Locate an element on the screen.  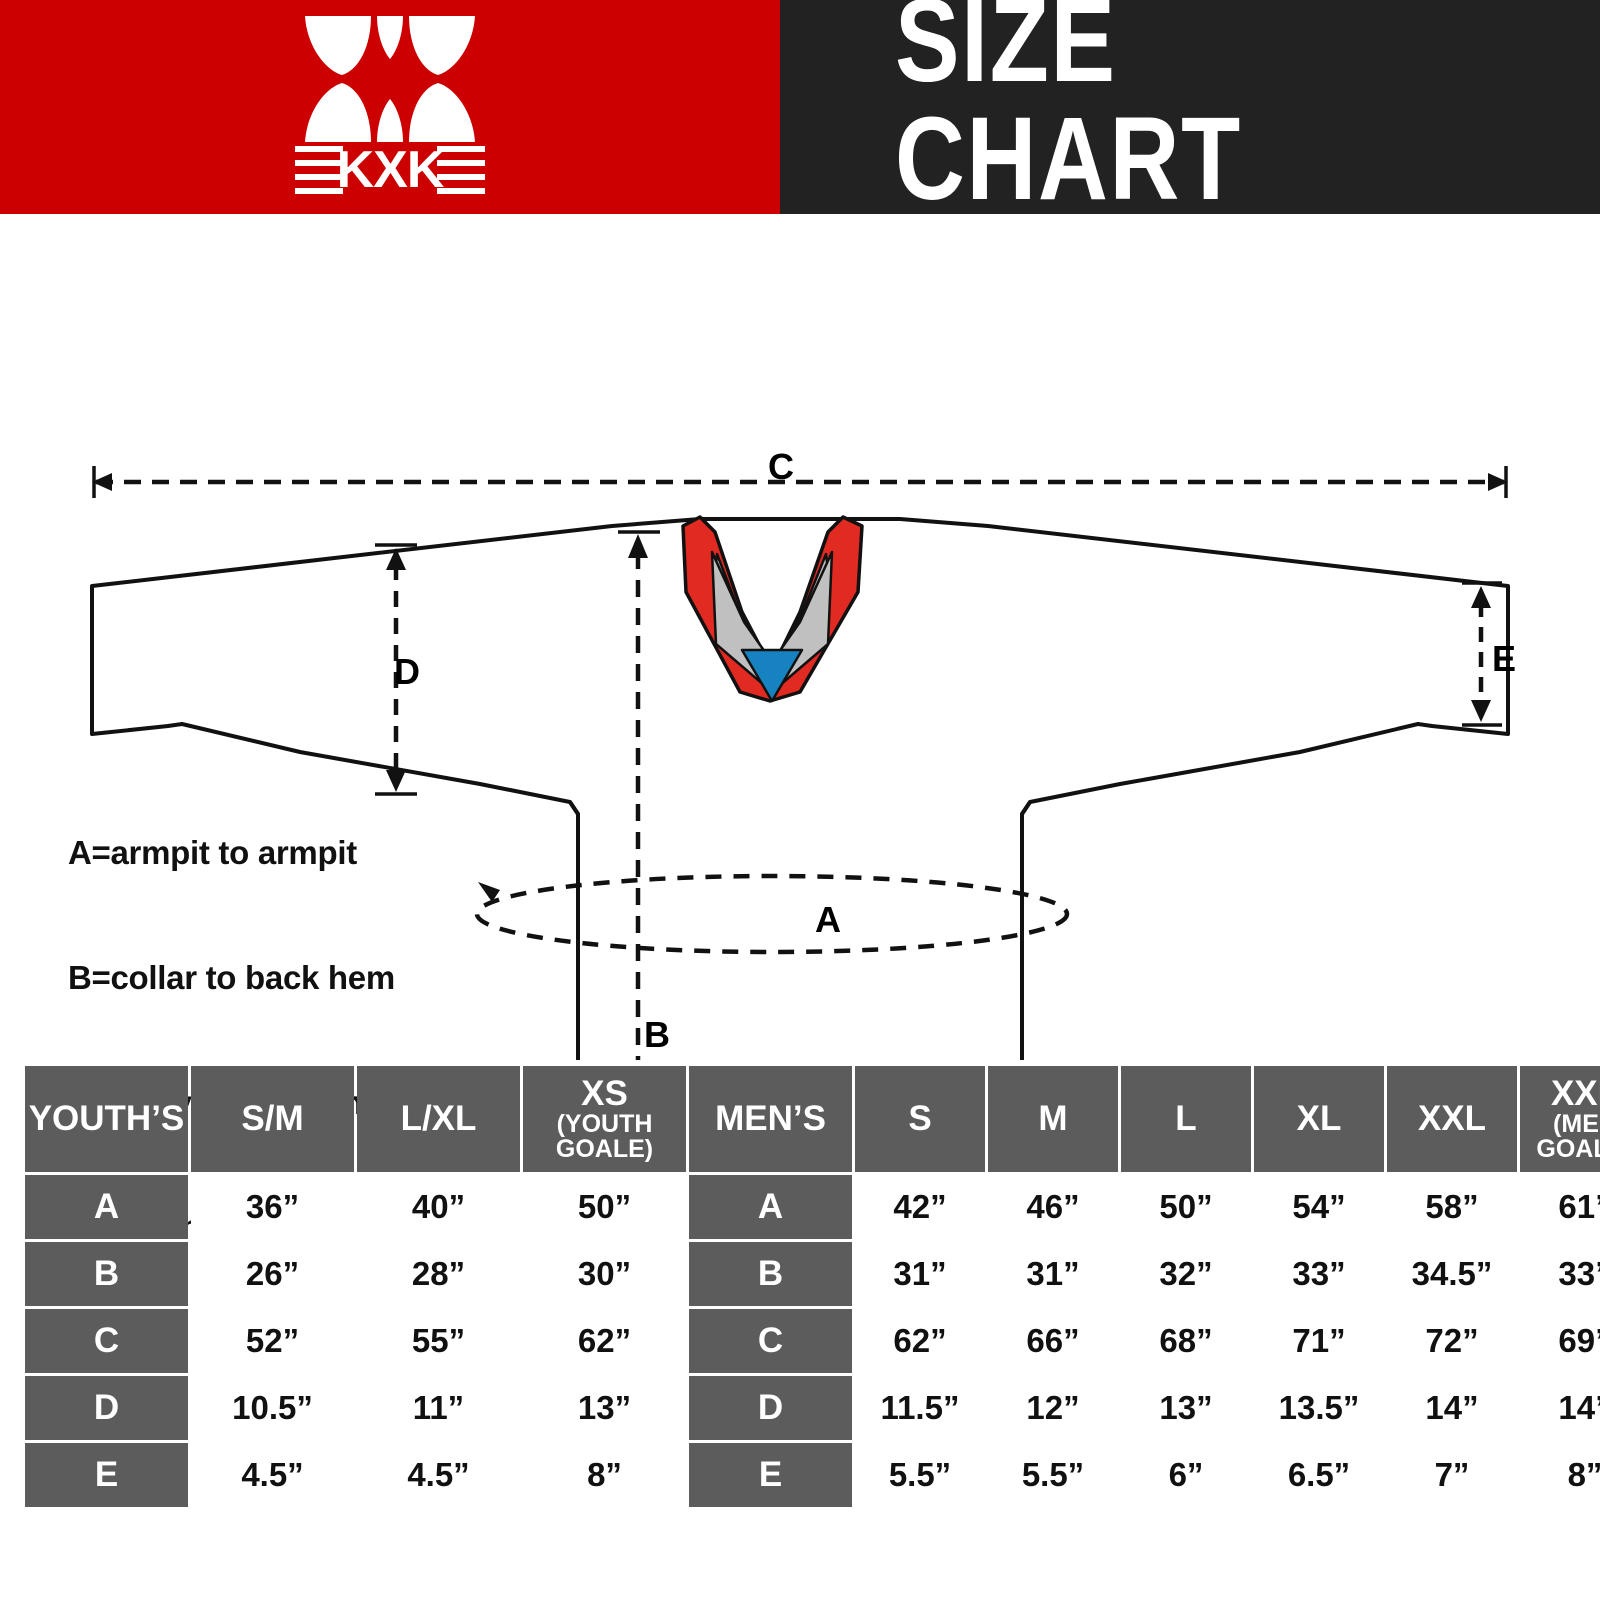
cell-a-mens-l: 50” is located at coordinates (1186, 1207).